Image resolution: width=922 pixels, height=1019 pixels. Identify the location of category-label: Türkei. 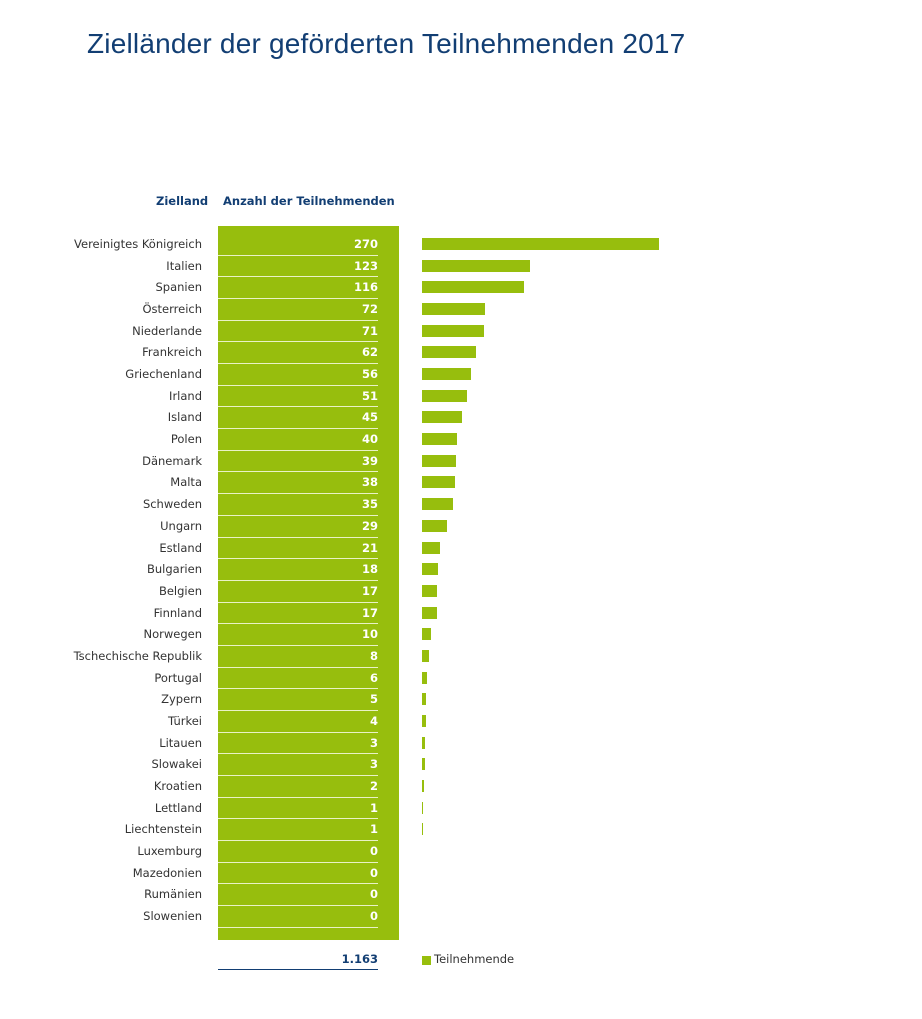
(185, 720).